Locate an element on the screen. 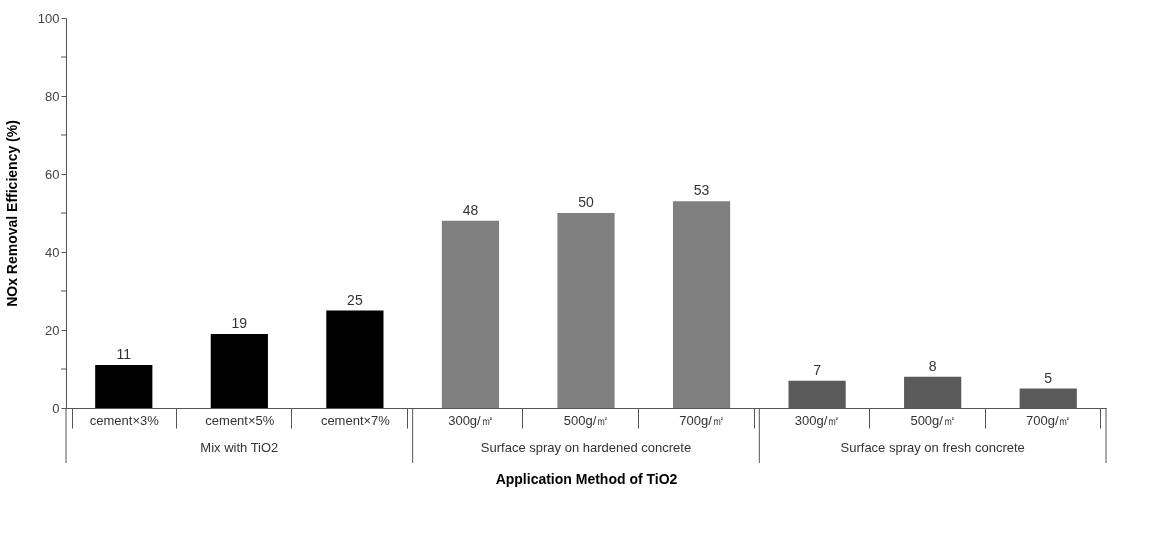 This screenshot has height=533, width=1160. x-tick-label: cement×5% is located at coordinates (240, 420).